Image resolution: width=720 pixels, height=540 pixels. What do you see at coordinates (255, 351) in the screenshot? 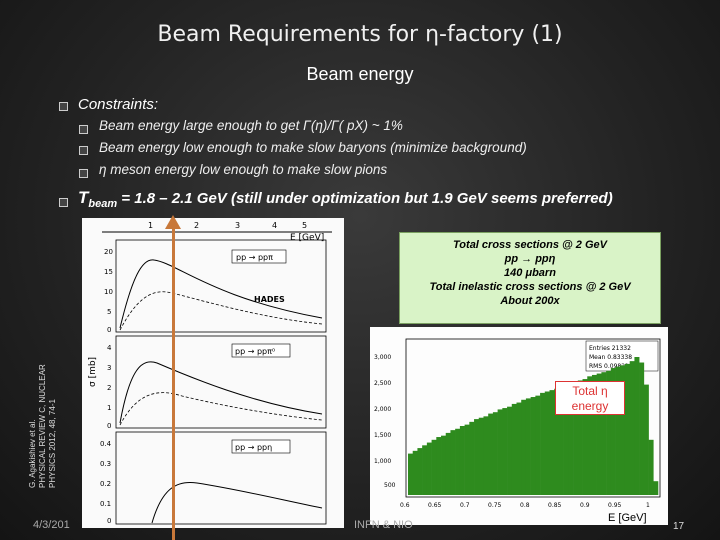
I see `panel-reaction-label: pp → ppπ⁰` at bounding box center [255, 351].